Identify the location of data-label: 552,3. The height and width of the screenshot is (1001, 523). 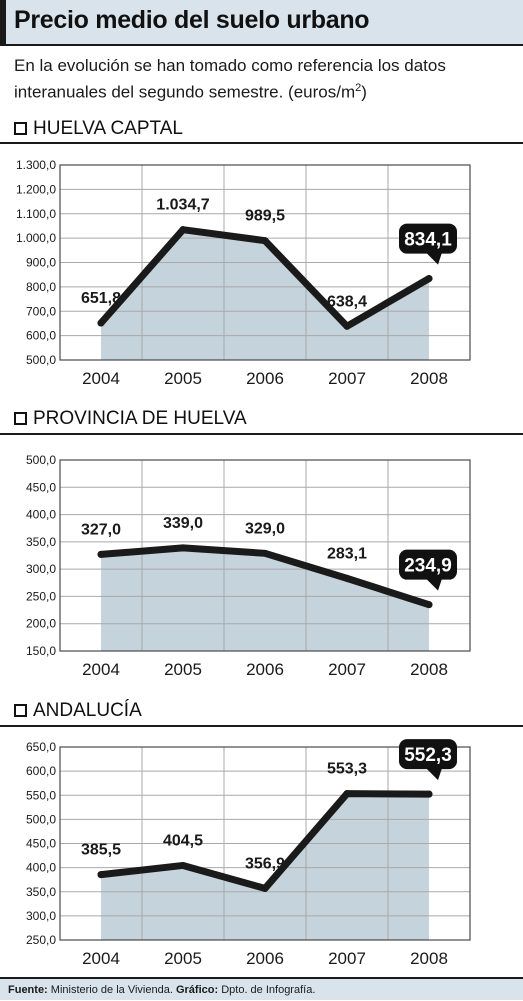
(428, 755).